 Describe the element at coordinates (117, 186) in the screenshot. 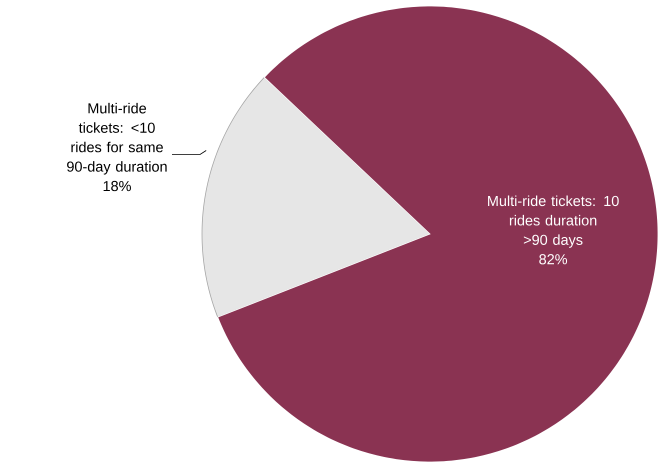

I see `data-label: 18%` at that location.